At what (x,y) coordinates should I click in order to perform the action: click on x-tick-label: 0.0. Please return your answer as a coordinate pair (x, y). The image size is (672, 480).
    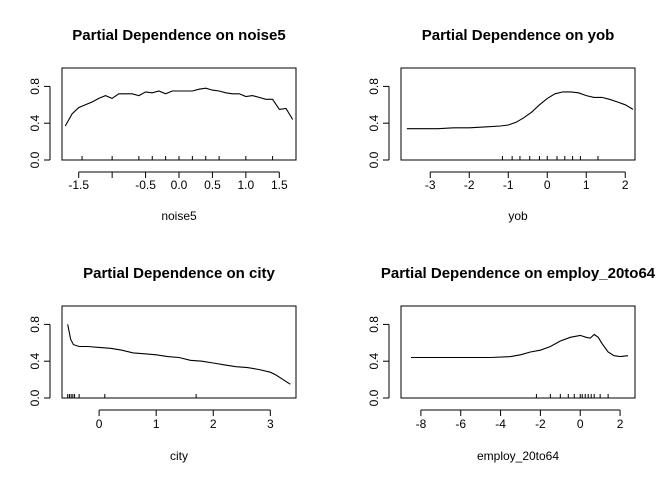
    Looking at the image, I should click on (179, 185).